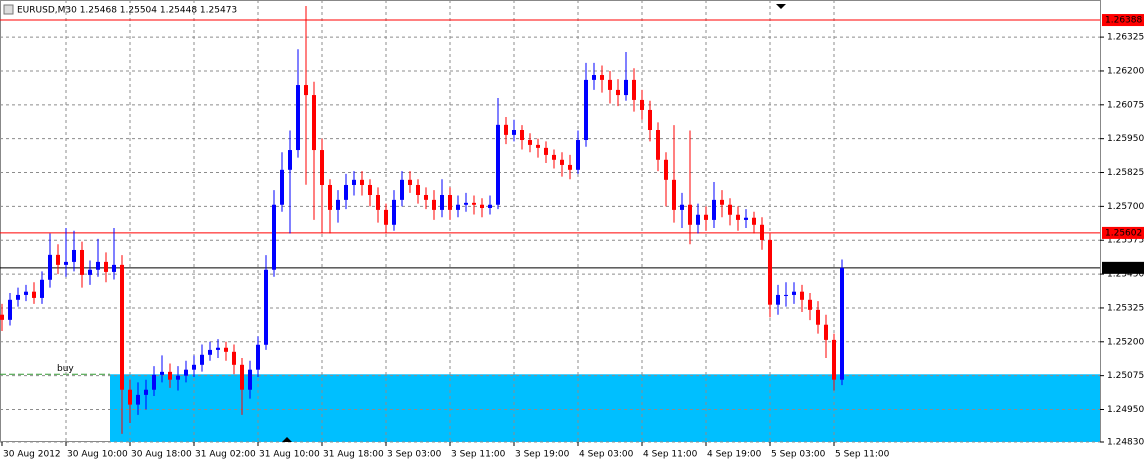  I want to click on y-tick-label: 1.25075, so click(1125, 376).